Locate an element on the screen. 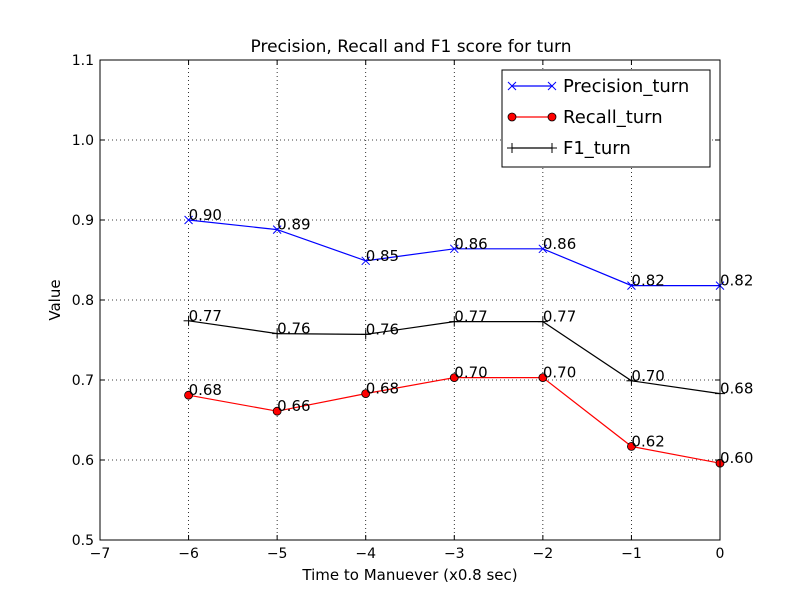 This screenshot has width=800, height=600. y-tick-label: 0.8 is located at coordinates (83, 301).